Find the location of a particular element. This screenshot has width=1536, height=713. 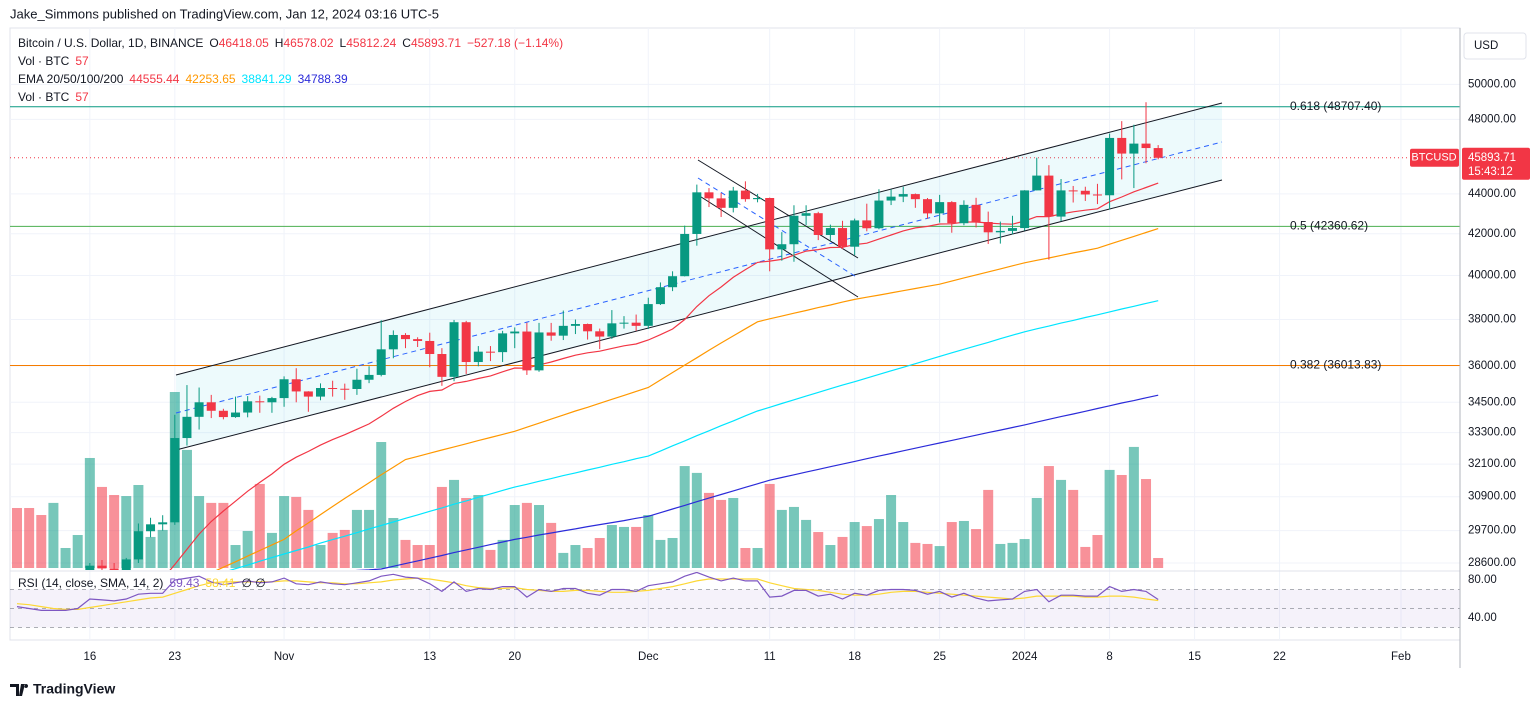

fib-label: 0.618 (48707.40) is located at coordinates (1335, 106).